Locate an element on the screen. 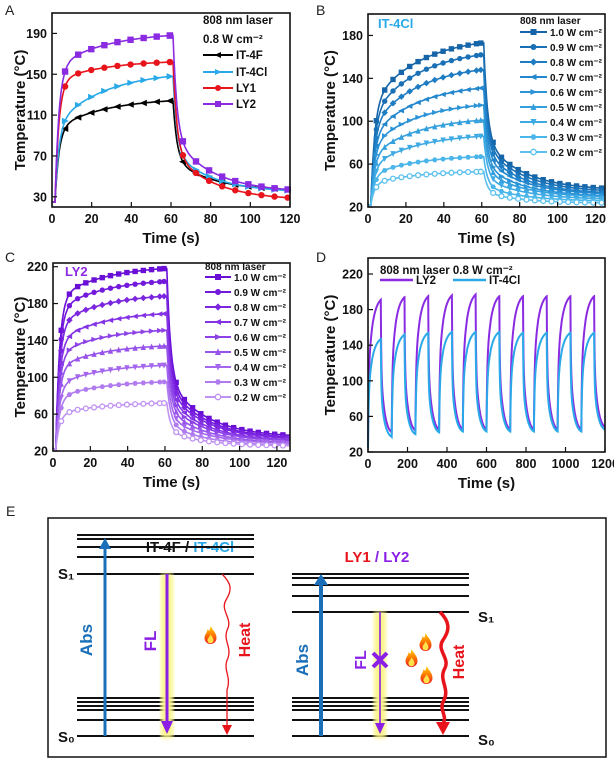 The width and height of the screenshot is (614, 764). legend-label: 0.2 W cm⁻² is located at coordinates (576, 153).